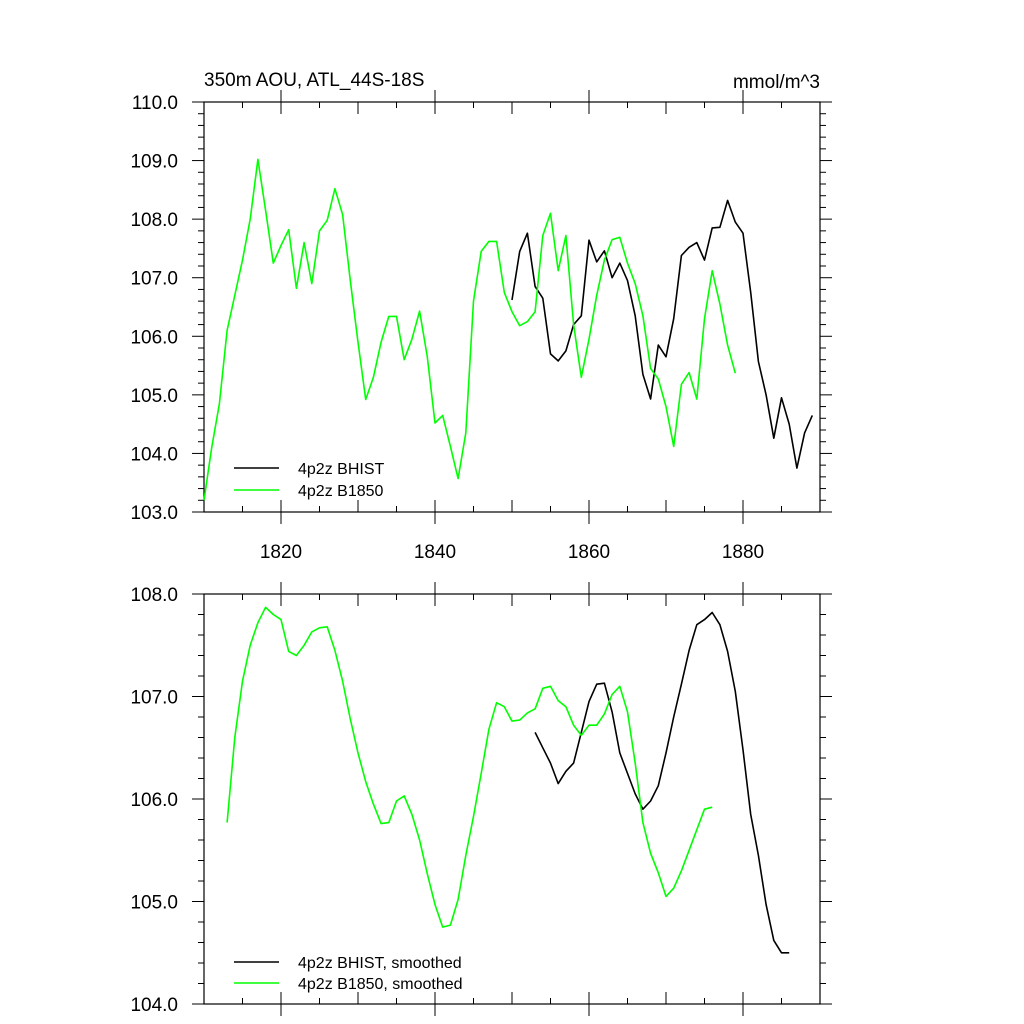  I want to click on top-panel-x-tick-labels: 1820 1840 1860 1880, so click(512, 552).